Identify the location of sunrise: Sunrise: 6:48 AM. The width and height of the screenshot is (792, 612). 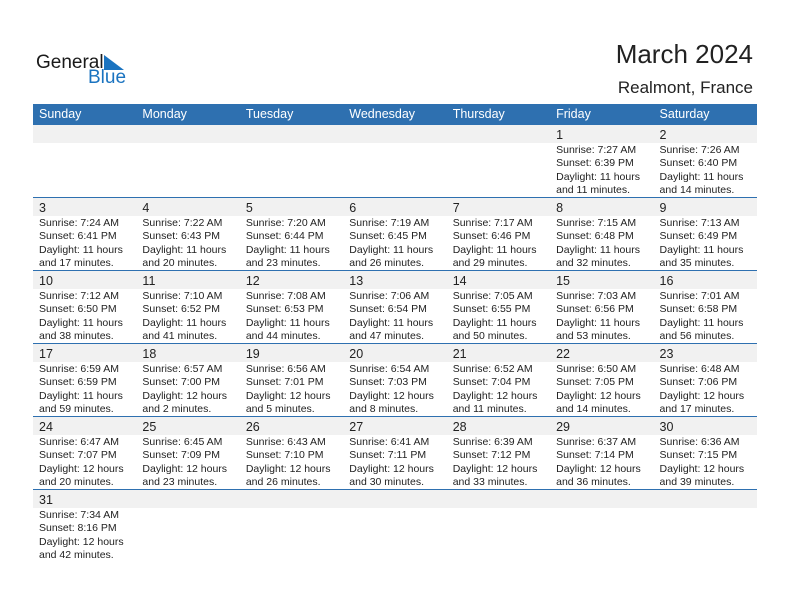
(699, 369).